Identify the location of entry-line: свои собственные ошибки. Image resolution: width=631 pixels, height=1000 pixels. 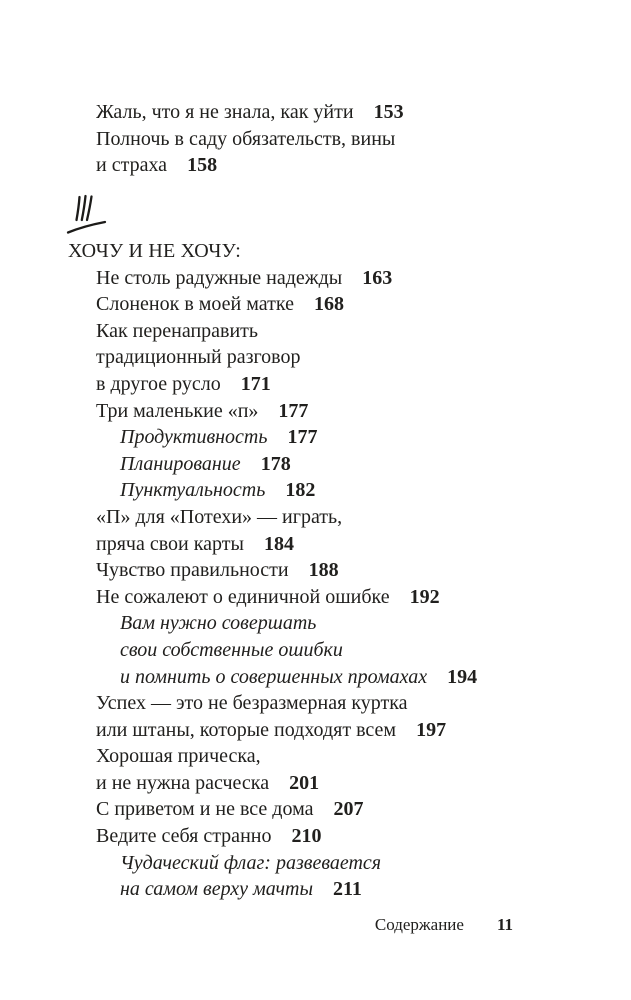
(231, 649).